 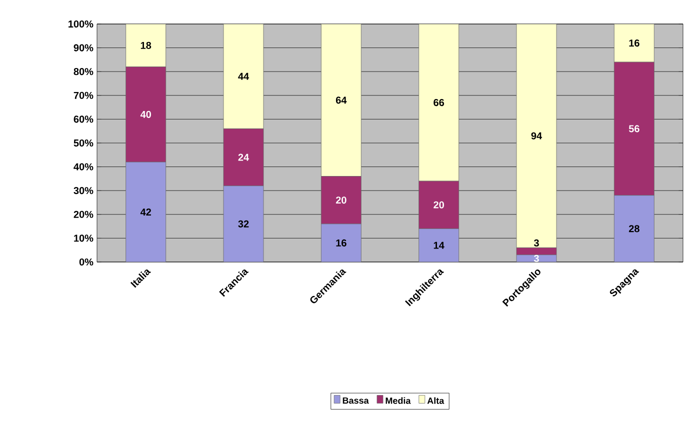 What do you see at coordinates (355, 400) in the screenshot?
I see `legend-label: Bassa` at bounding box center [355, 400].